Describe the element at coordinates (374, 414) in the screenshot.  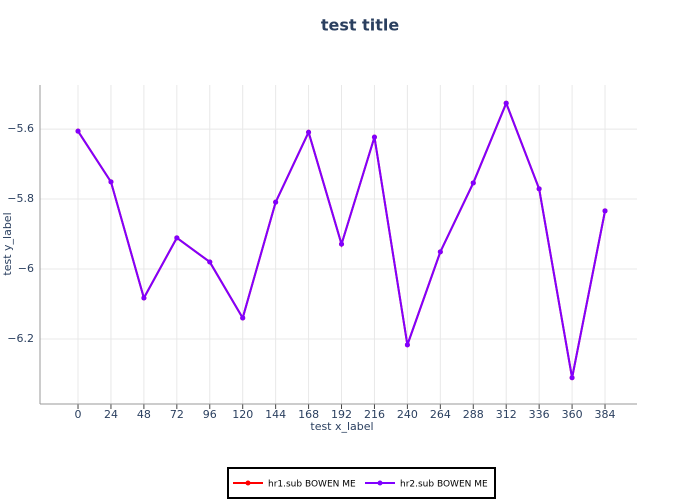
I see `x-tick-label: 216` at that location.